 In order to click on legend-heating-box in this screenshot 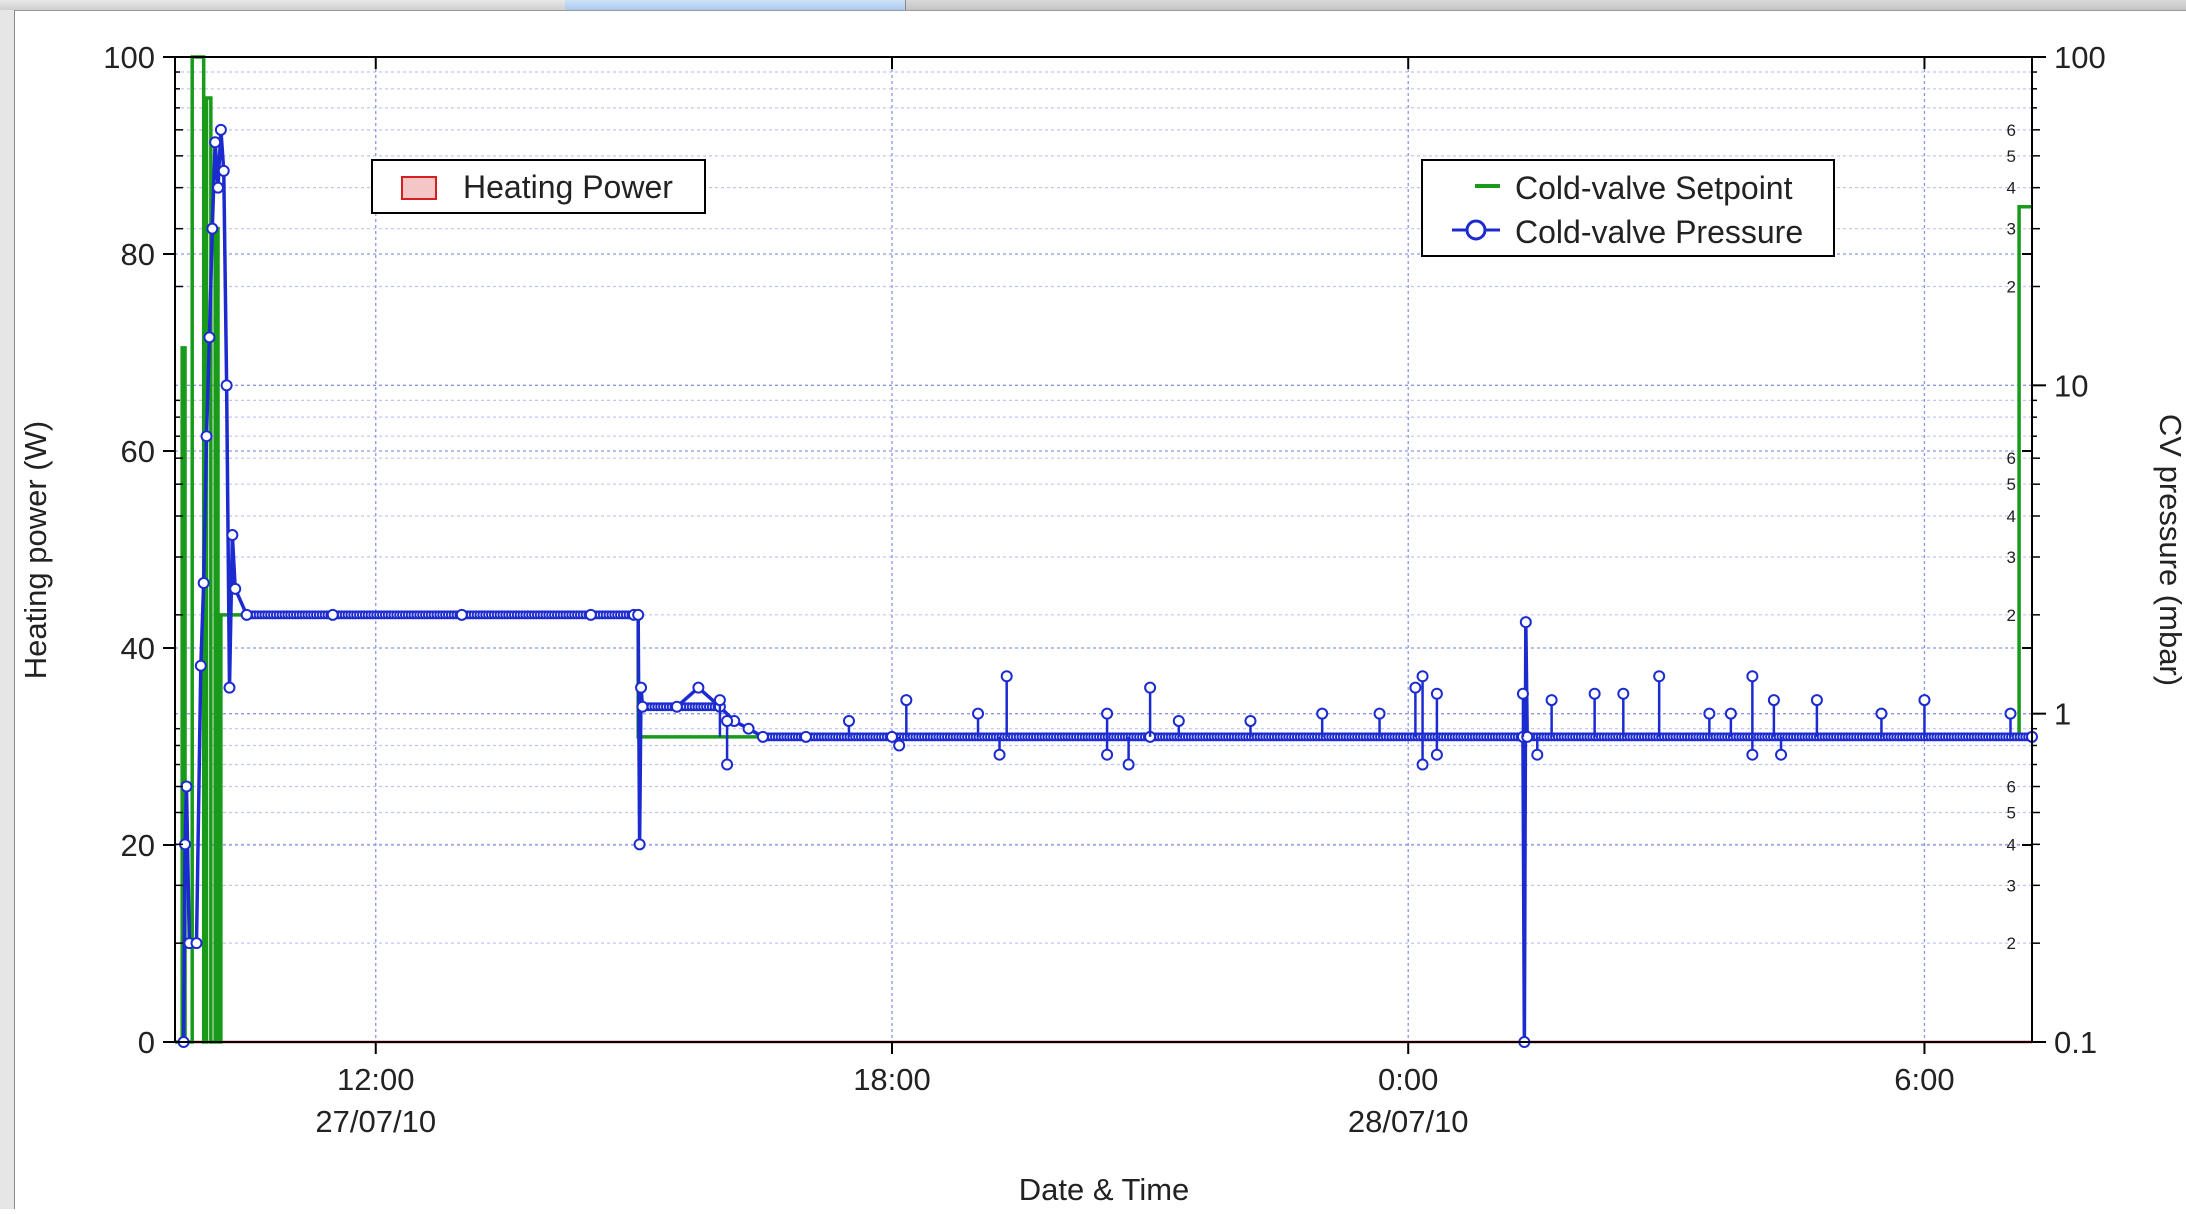, I will do `click(538, 186)`.